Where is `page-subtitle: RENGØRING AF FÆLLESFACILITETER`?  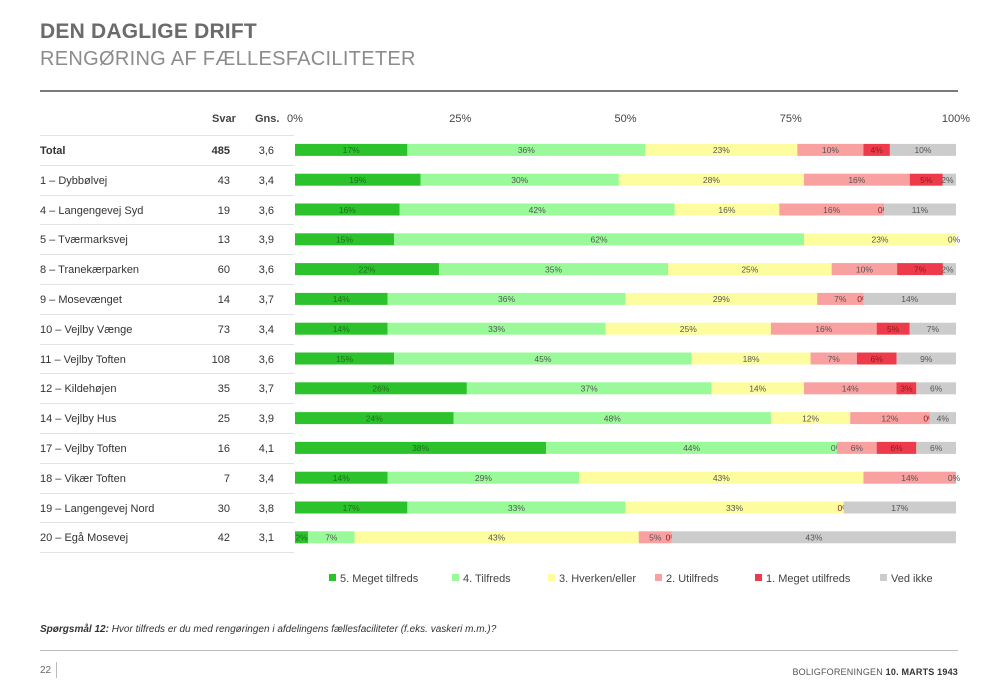 page-subtitle: RENGØRING AF FÆLLESFACILITETER is located at coordinates (228, 59).